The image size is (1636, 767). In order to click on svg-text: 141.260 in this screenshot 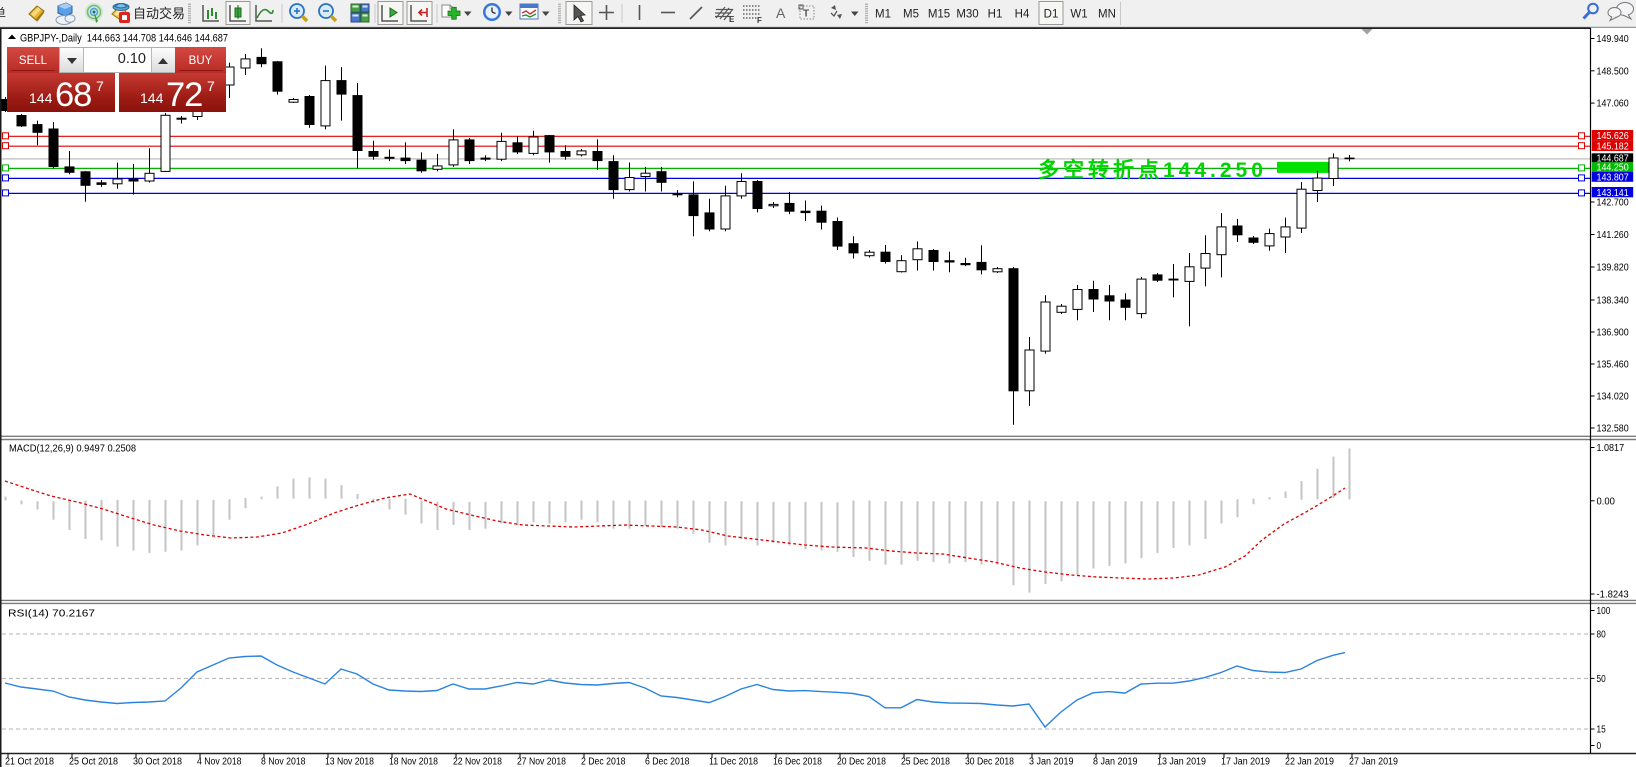, I will do `click(1613, 235)`.